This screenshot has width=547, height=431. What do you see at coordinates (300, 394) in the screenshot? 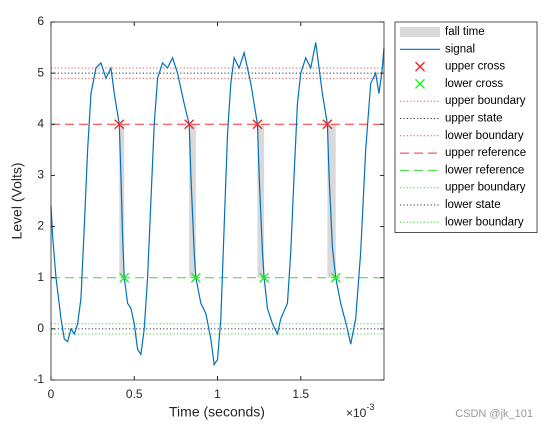
I see `x-tick-label: 1.5` at bounding box center [300, 394].